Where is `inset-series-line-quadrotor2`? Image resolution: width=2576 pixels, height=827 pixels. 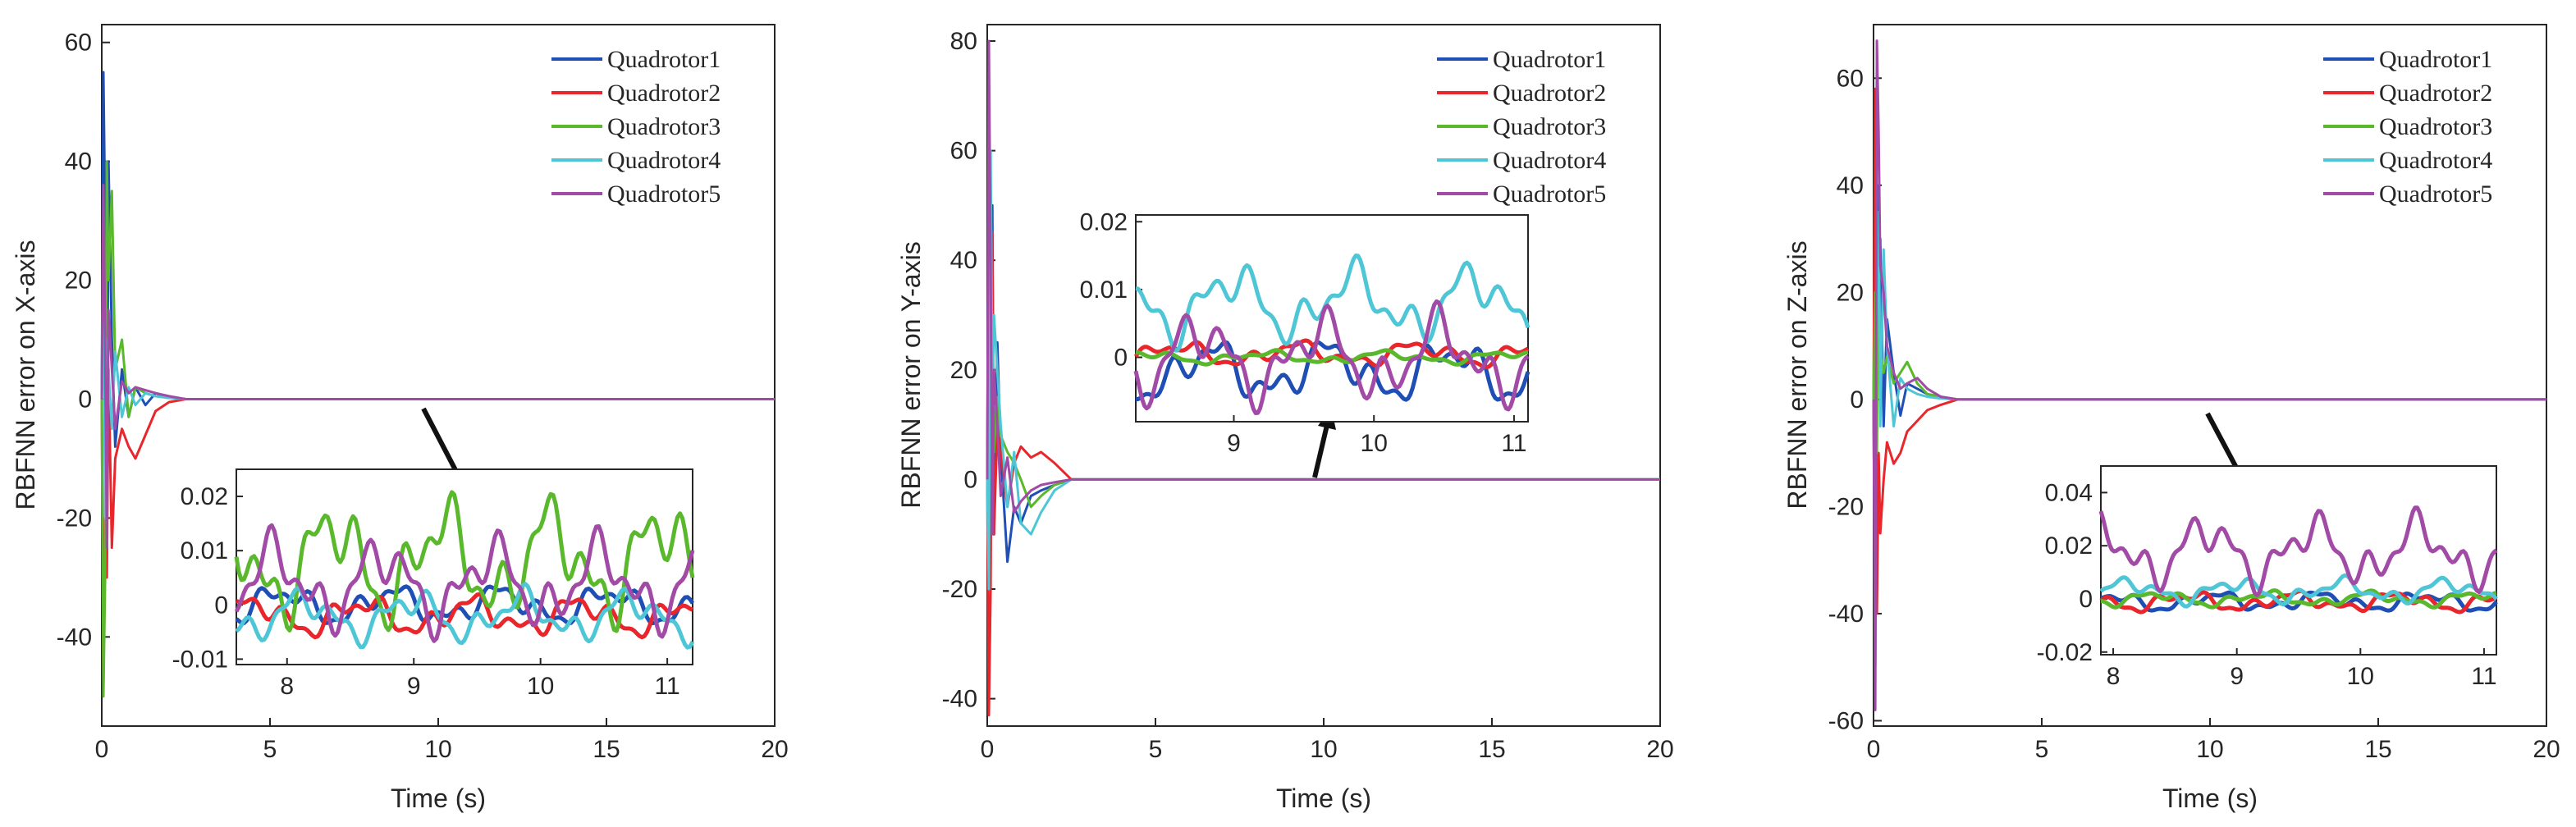
inset-series-line-quadrotor2 is located at coordinates (464, 616).